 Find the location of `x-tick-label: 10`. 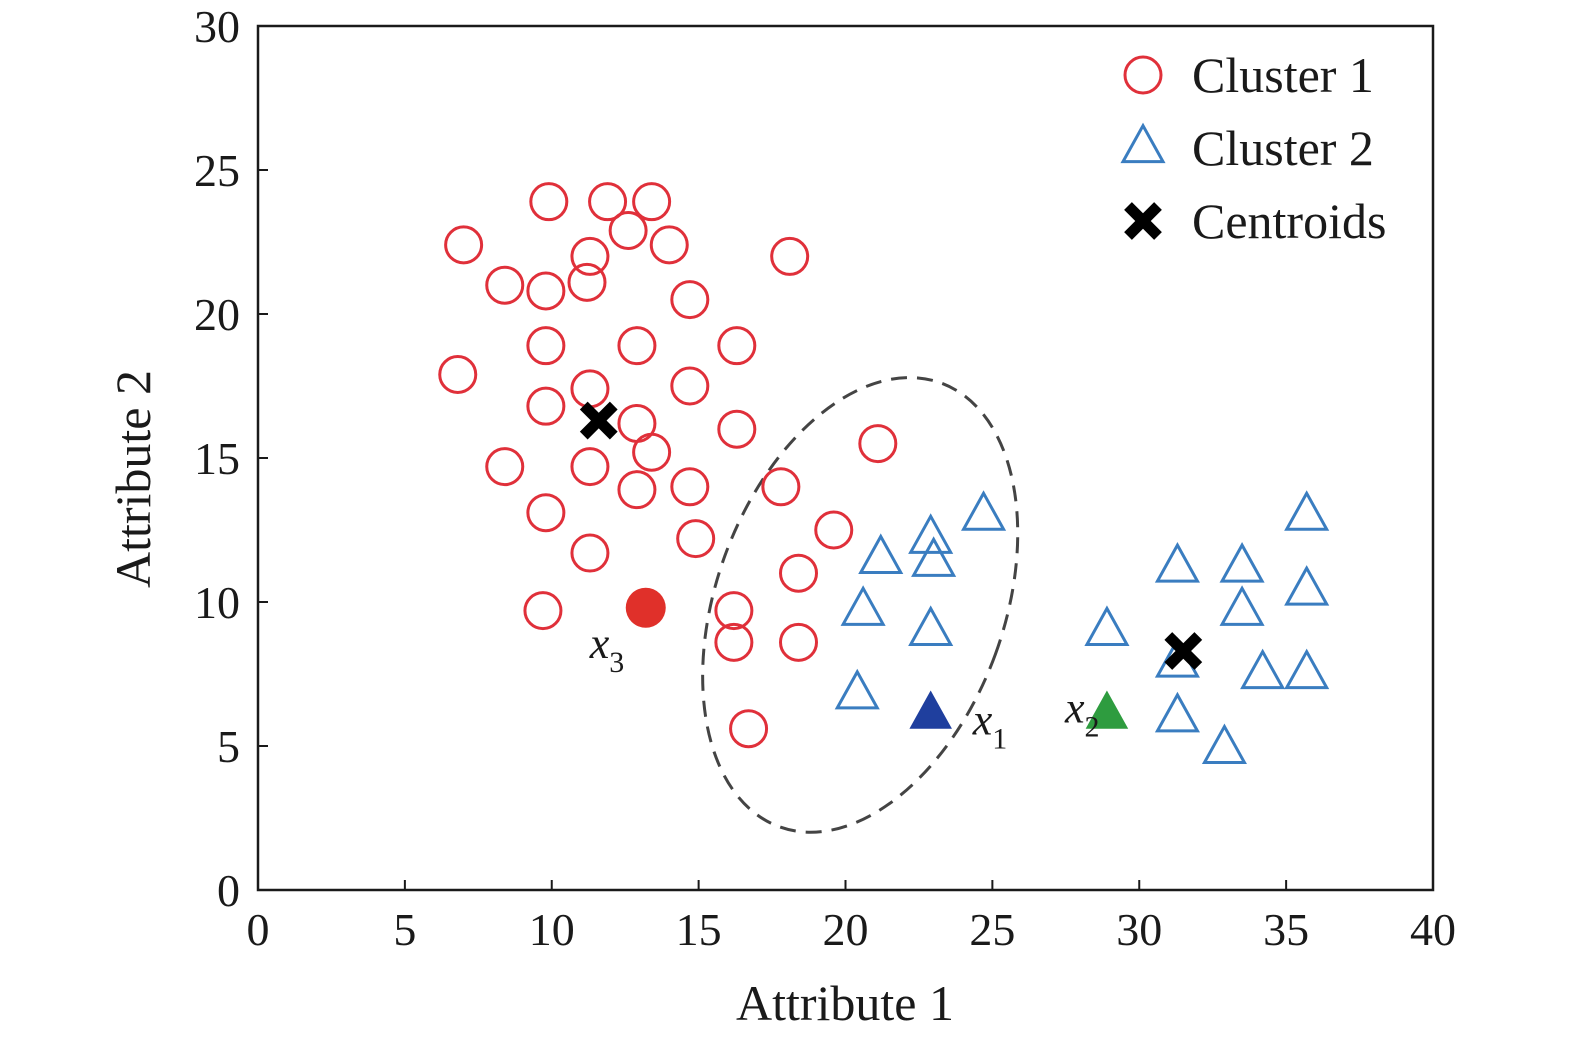

x-tick-label: 10 is located at coordinates (552, 929).